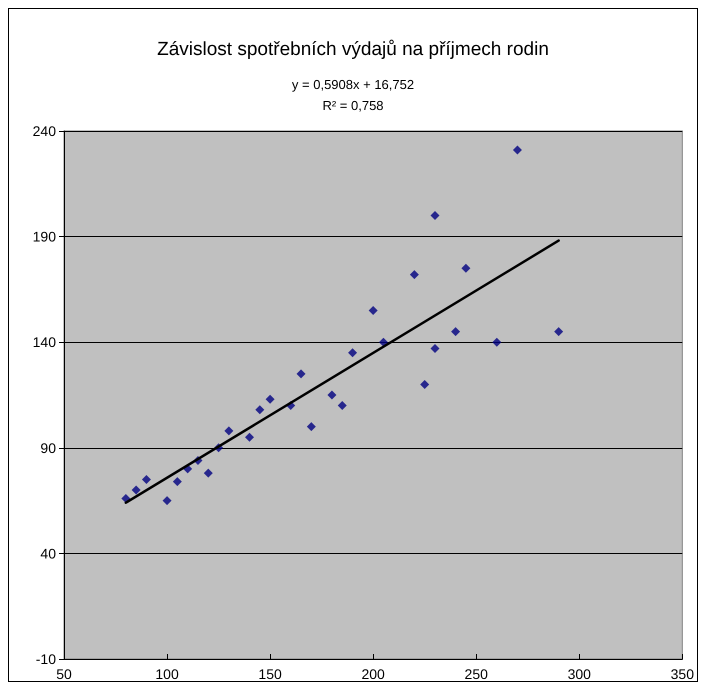 The width and height of the screenshot is (706, 690). What do you see at coordinates (44, 131) in the screenshot?
I see `y-tick-label: 240` at bounding box center [44, 131].